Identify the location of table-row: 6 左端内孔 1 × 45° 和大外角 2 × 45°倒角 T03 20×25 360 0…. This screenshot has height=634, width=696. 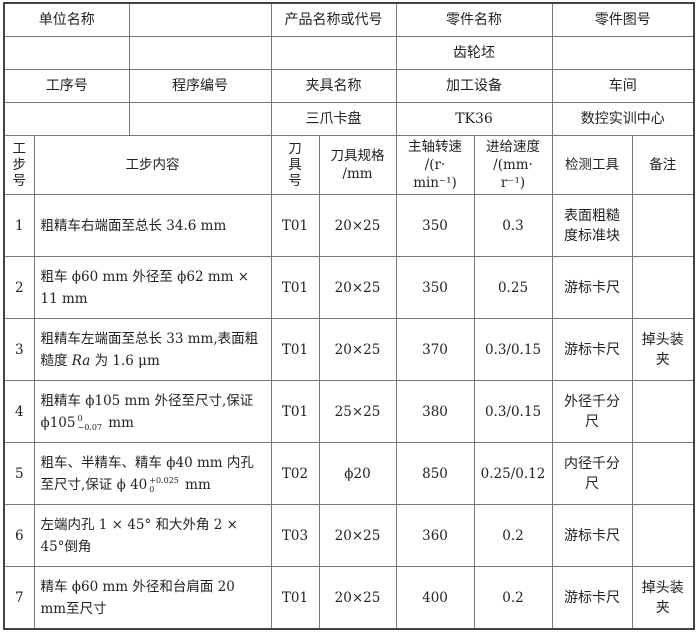
(349, 535).